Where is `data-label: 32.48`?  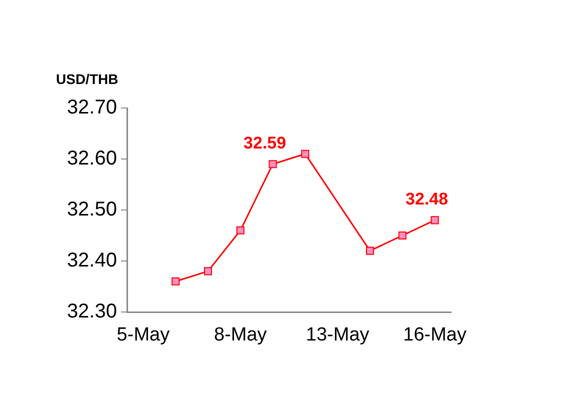 data-label: 32.48 is located at coordinates (427, 198).